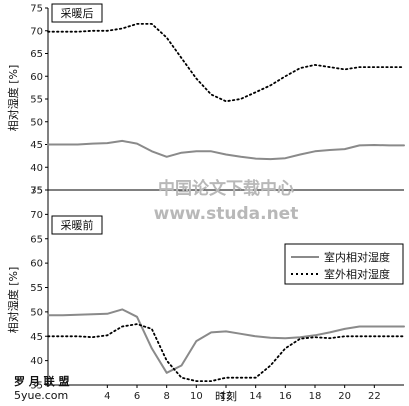 This screenshot has width=409, height=406. Describe the element at coordinates (166, 396) in the screenshot. I see `x-tick-label: 8` at that location.